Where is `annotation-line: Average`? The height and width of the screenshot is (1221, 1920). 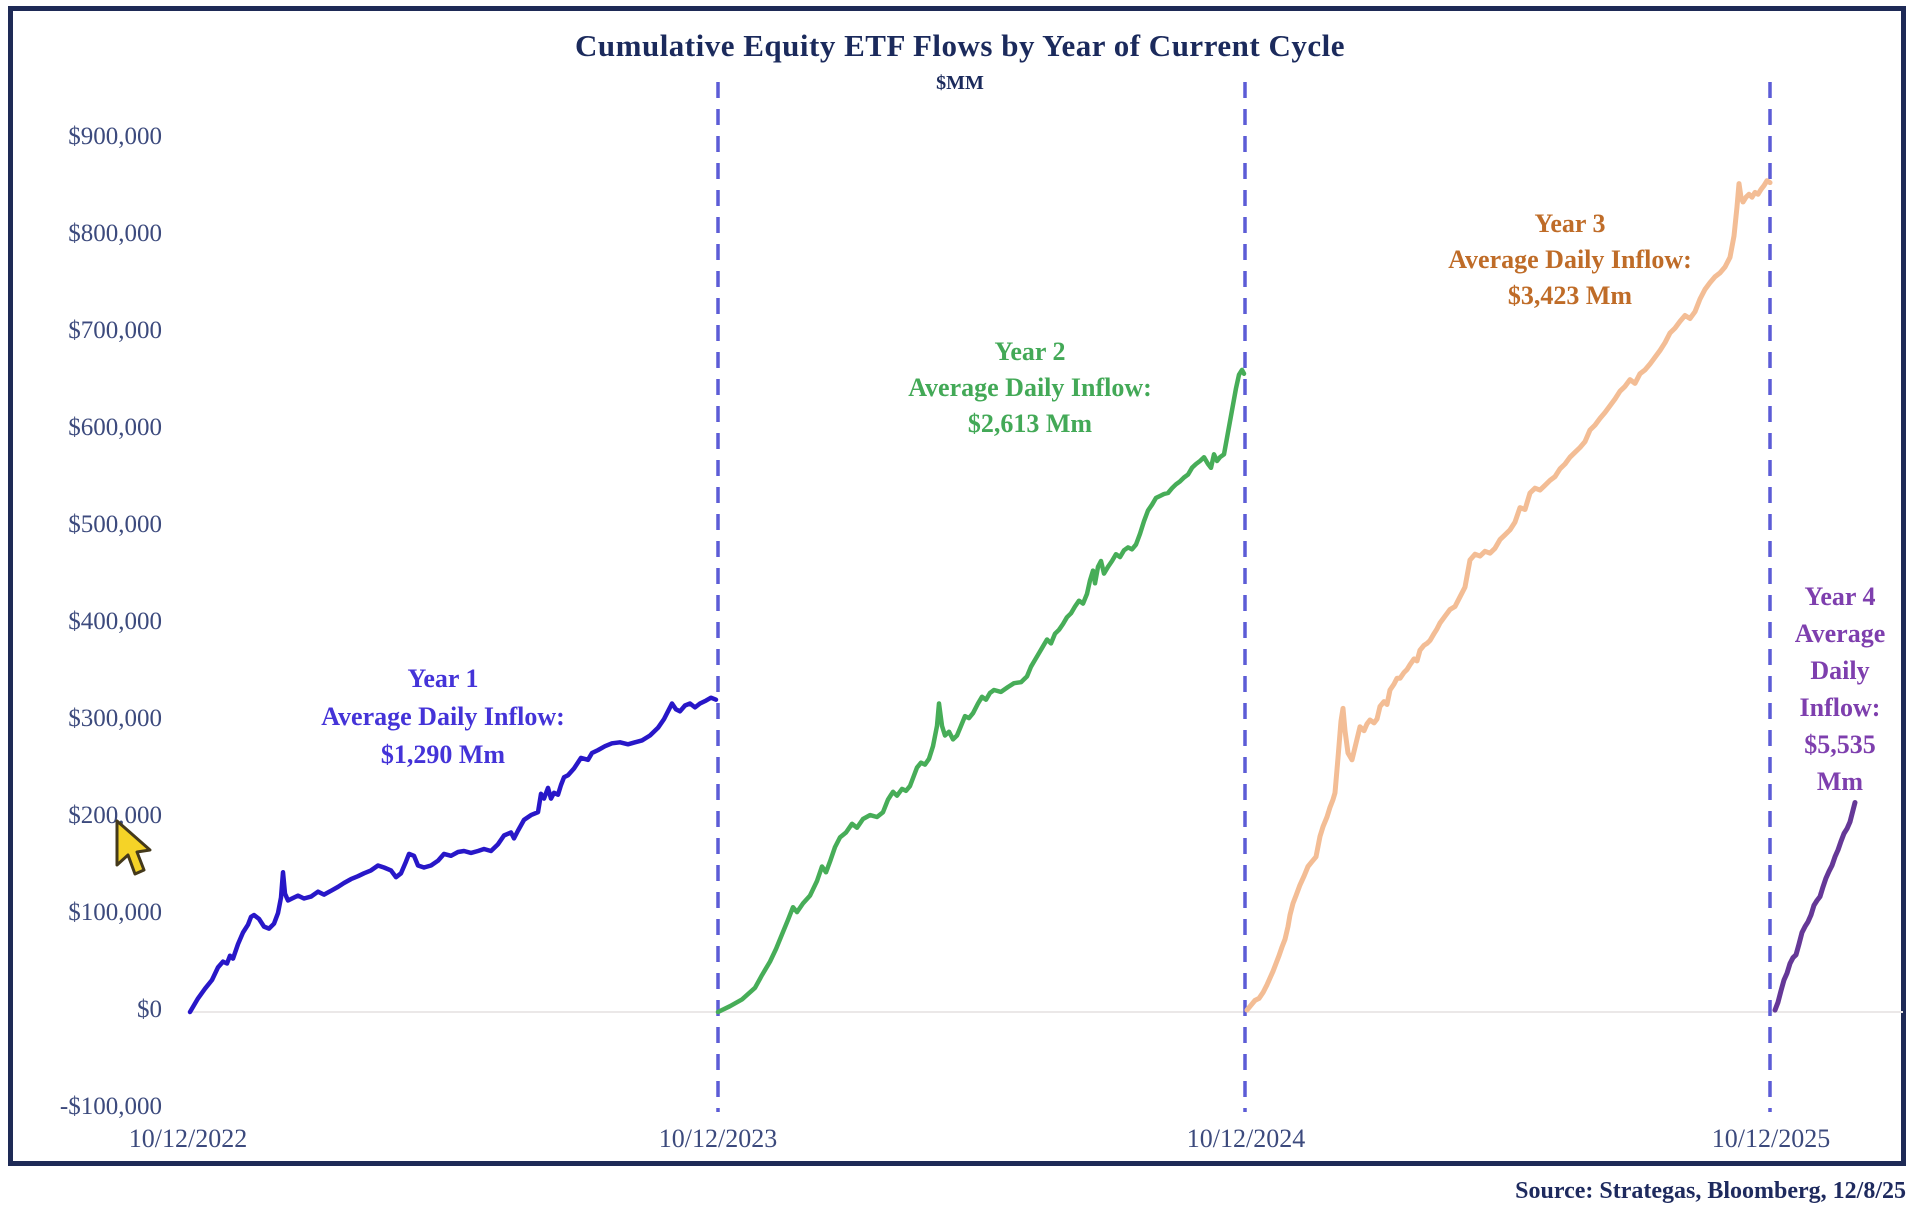
annotation-line: Average is located at coordinates (1840, 633).